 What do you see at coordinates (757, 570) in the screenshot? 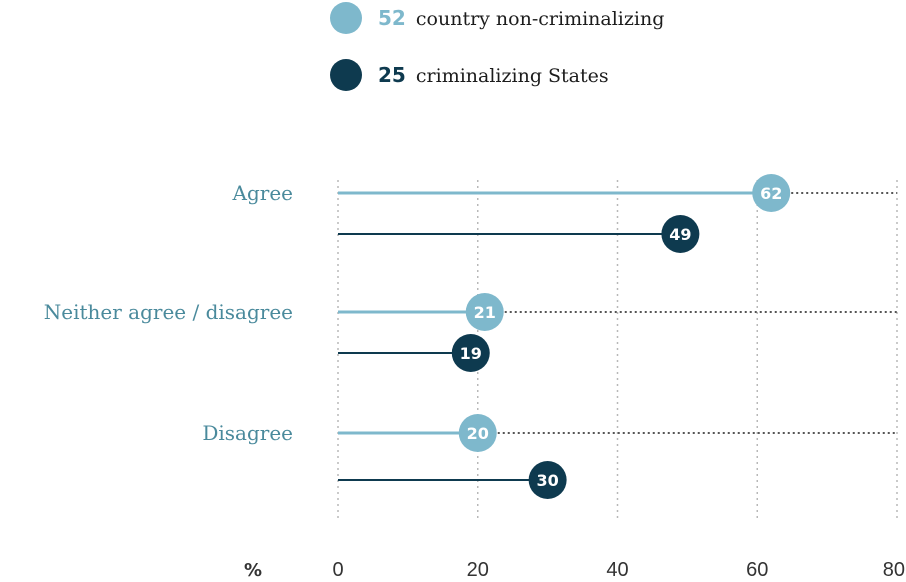
I see `x-tick-label: 60` at bounding box center [757, 570].